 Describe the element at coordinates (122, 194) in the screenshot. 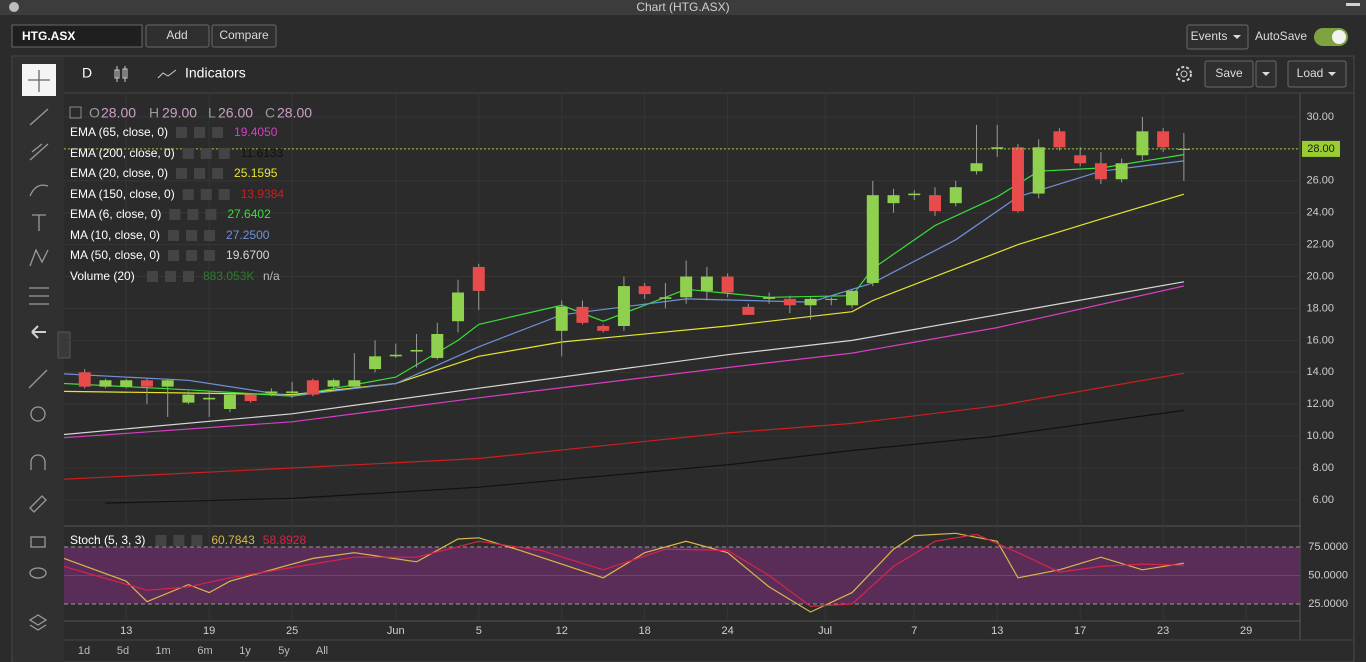

I see `legend-name: EMA (150, close, 0)` at that location.